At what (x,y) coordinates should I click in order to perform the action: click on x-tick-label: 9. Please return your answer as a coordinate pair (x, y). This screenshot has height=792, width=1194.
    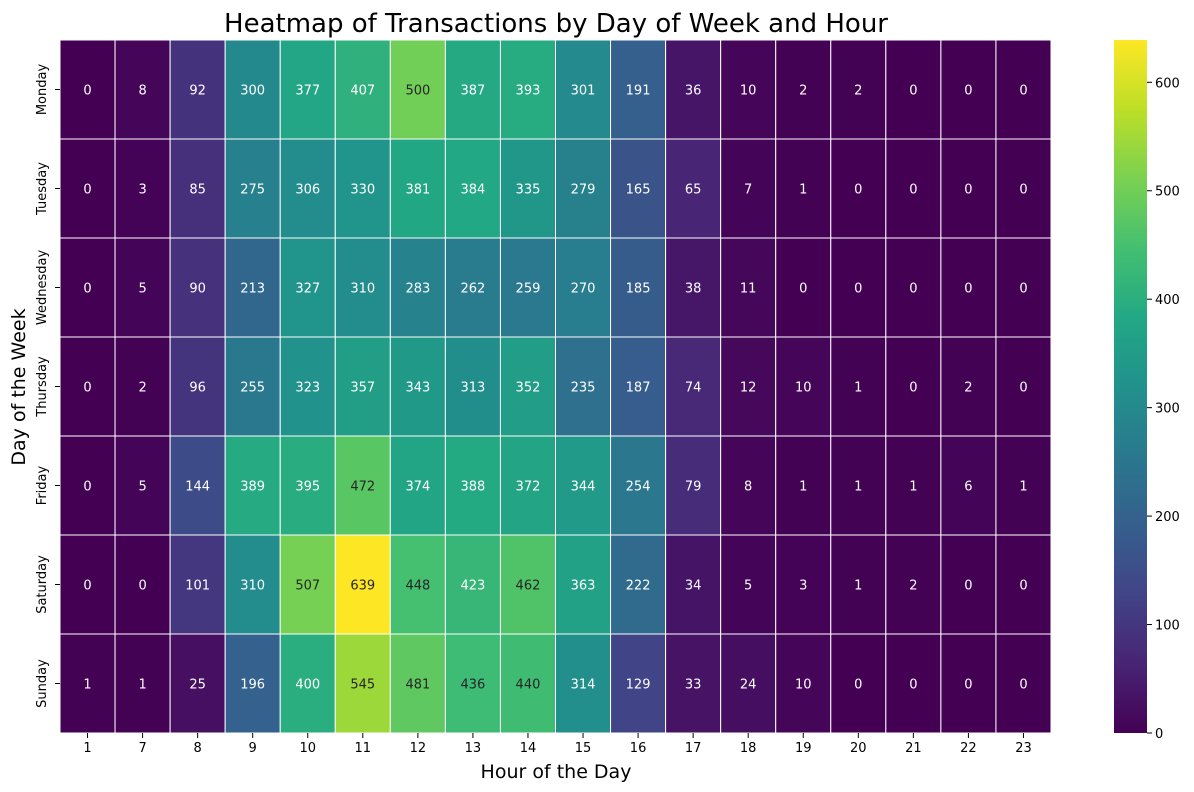
    Looking at the image, I should click on (253, 748).